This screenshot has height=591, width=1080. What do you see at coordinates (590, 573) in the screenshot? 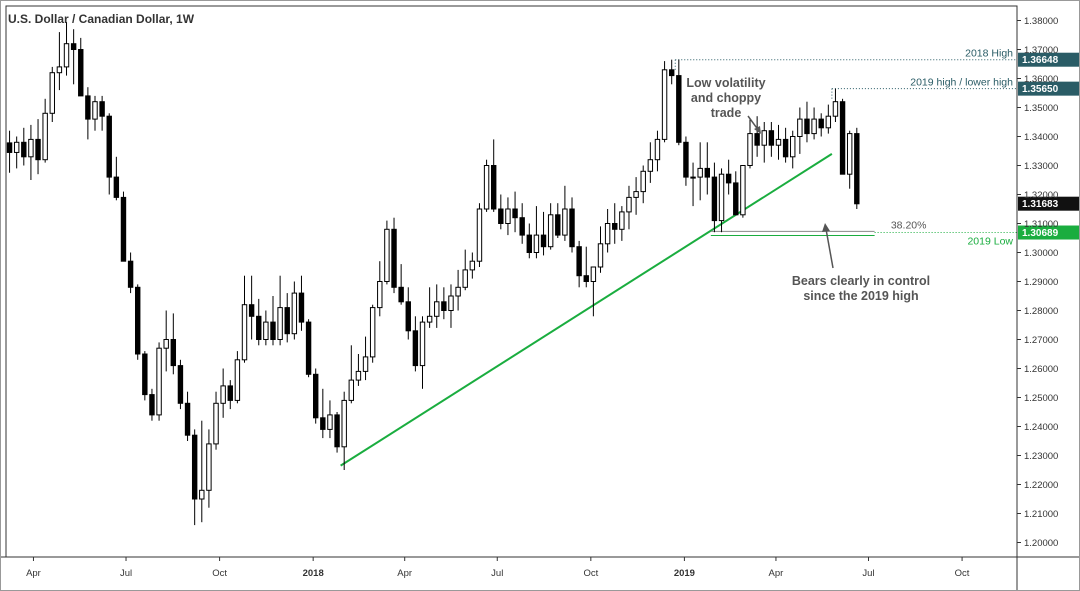
I see `x-tick-label: Oct` at bounding box center [590, 573].